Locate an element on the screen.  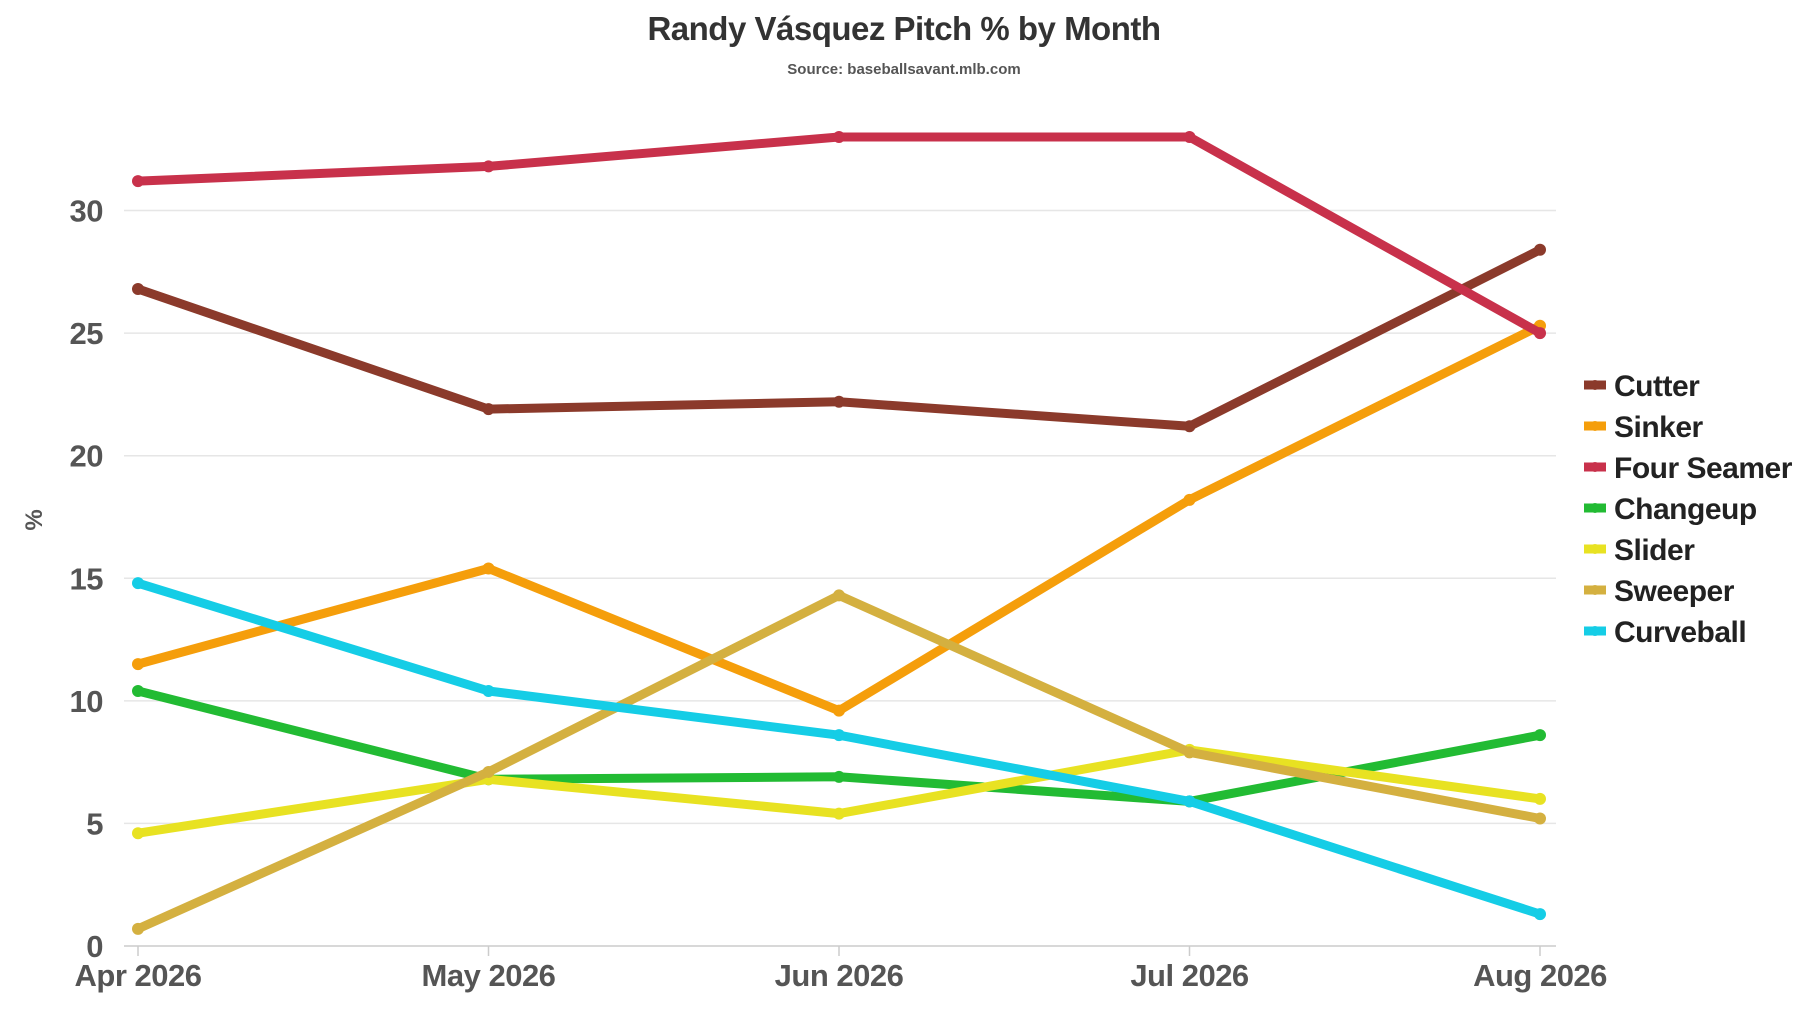
chart-subtitle: Source: baseballsavant.mlb.com is located at coordinates (903, 69).